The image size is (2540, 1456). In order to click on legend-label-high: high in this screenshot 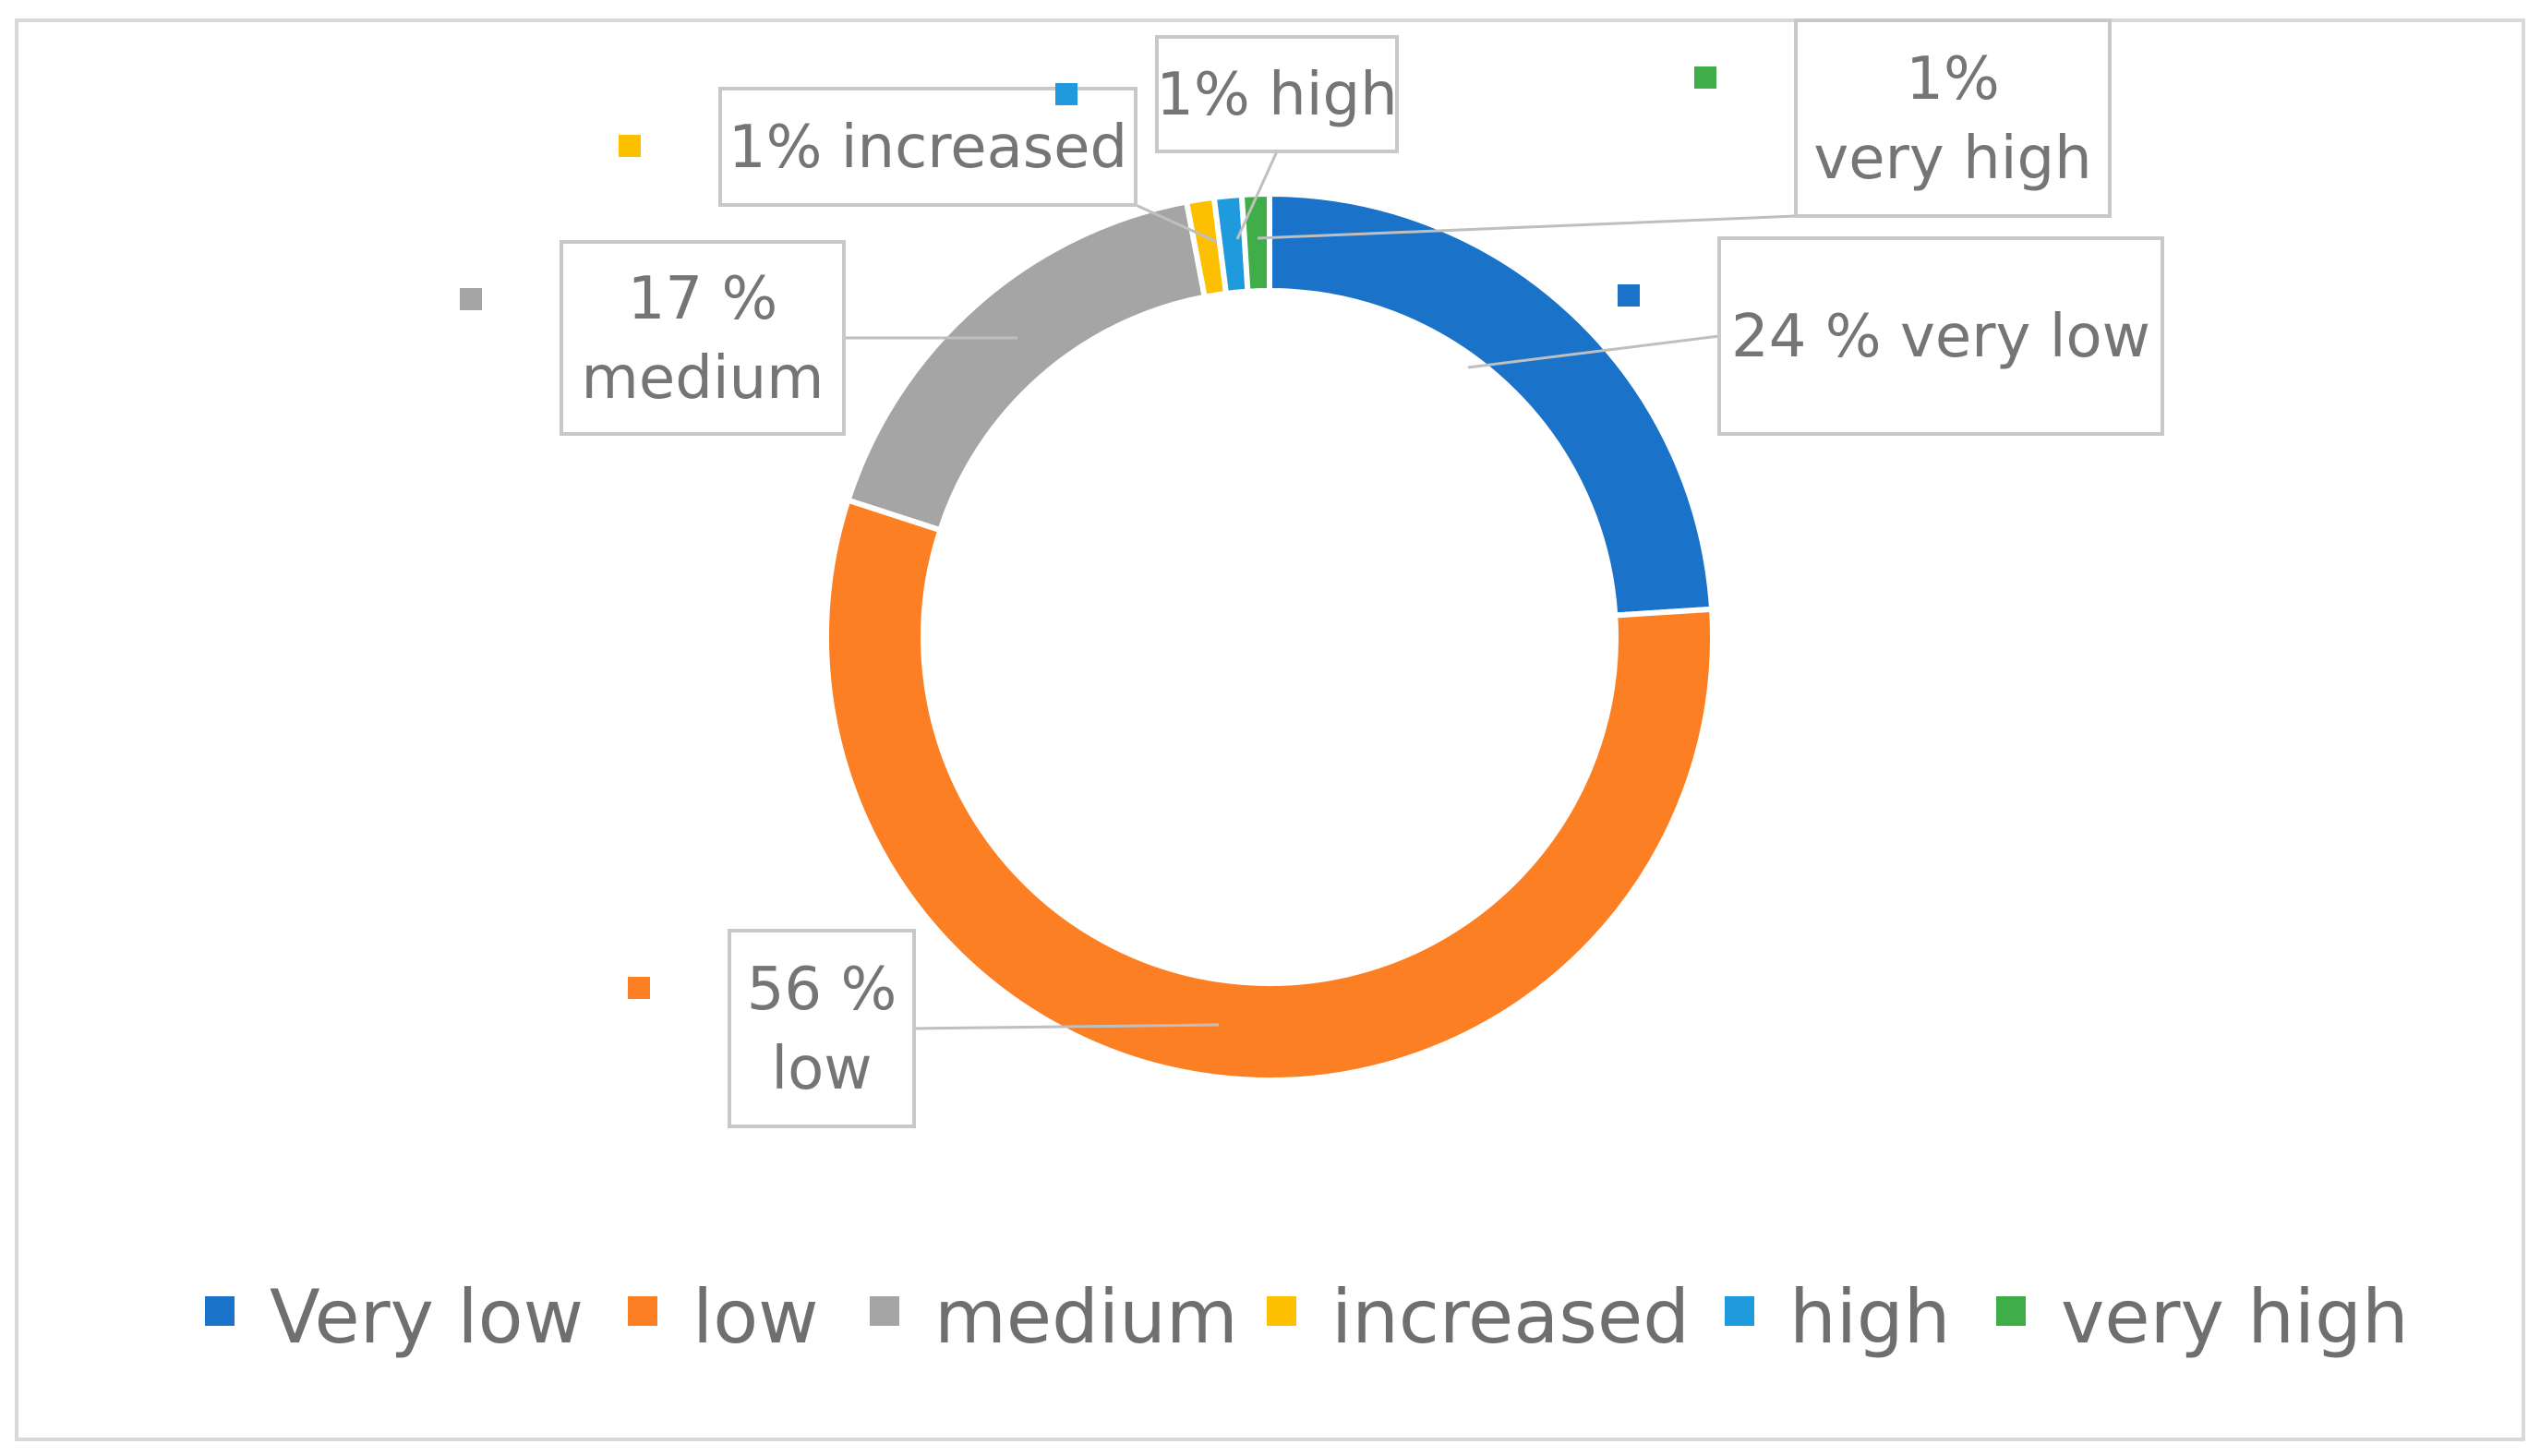, I will do `click(1870, 1317)`.